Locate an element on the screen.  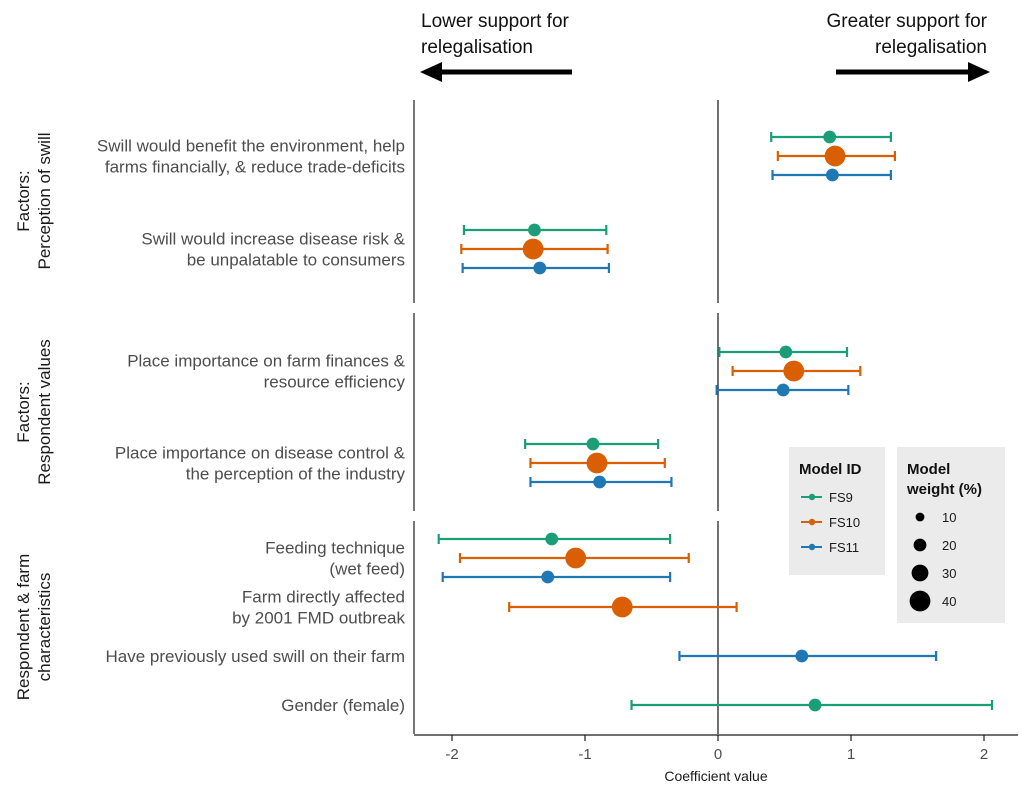
group-label-characteristics: Respondent & farm characteristics is located at coordinates (34, 627).